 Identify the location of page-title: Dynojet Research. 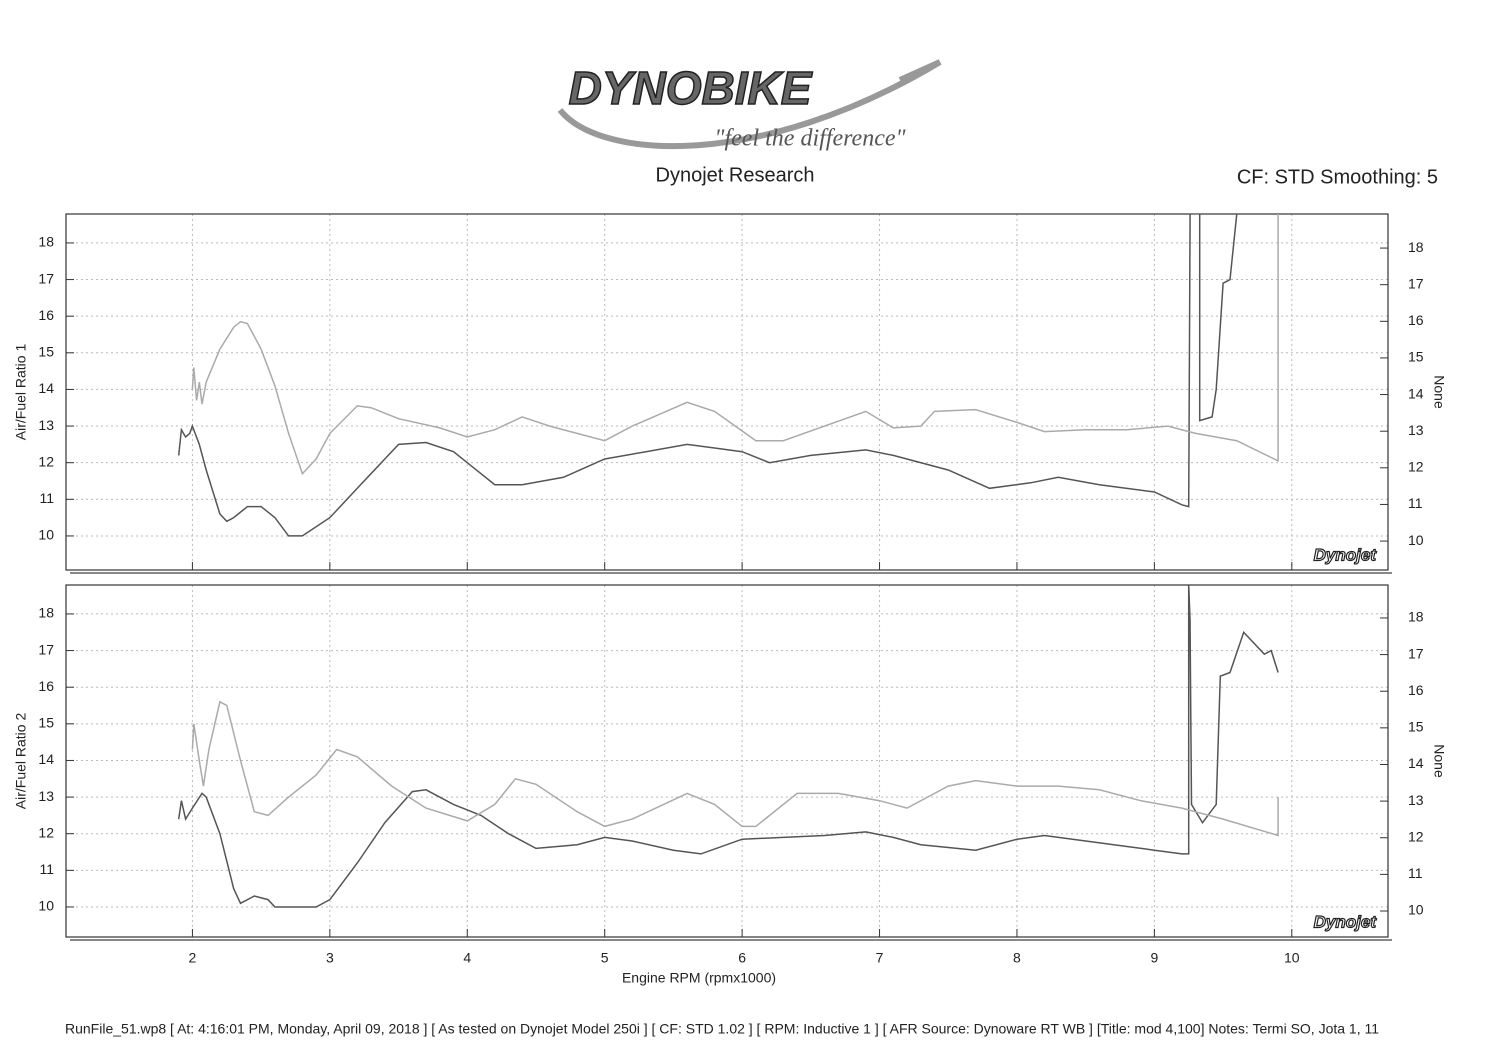
(735, 175).